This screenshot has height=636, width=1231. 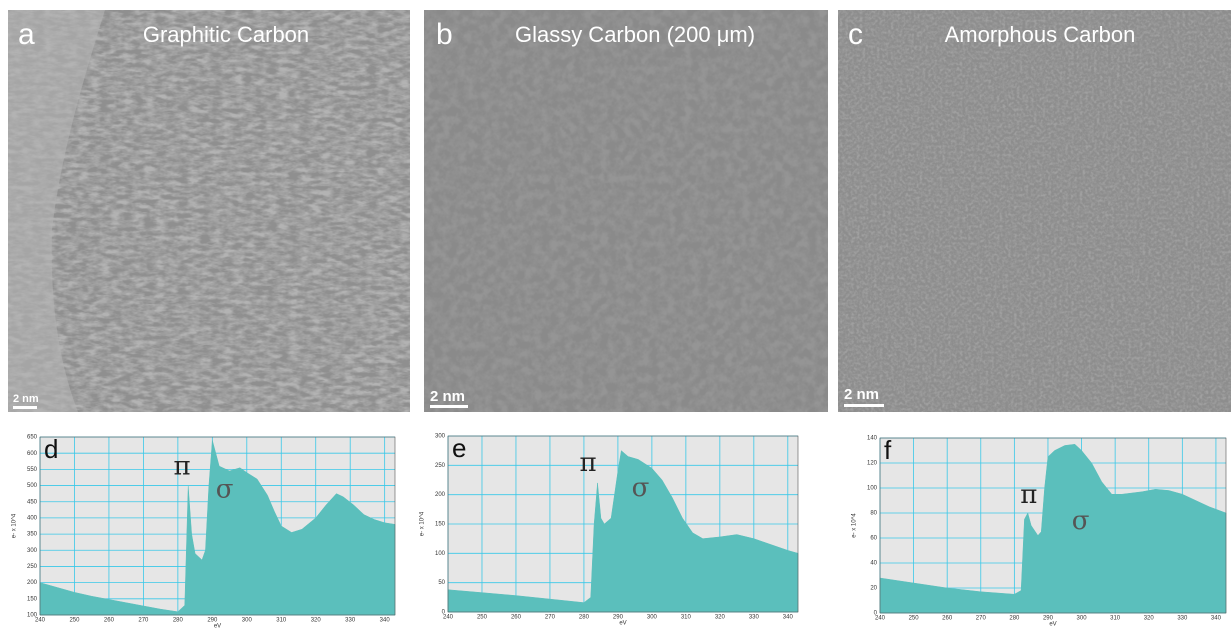 I want to click on y-tick-label: 40, so click(x=873, y=564).